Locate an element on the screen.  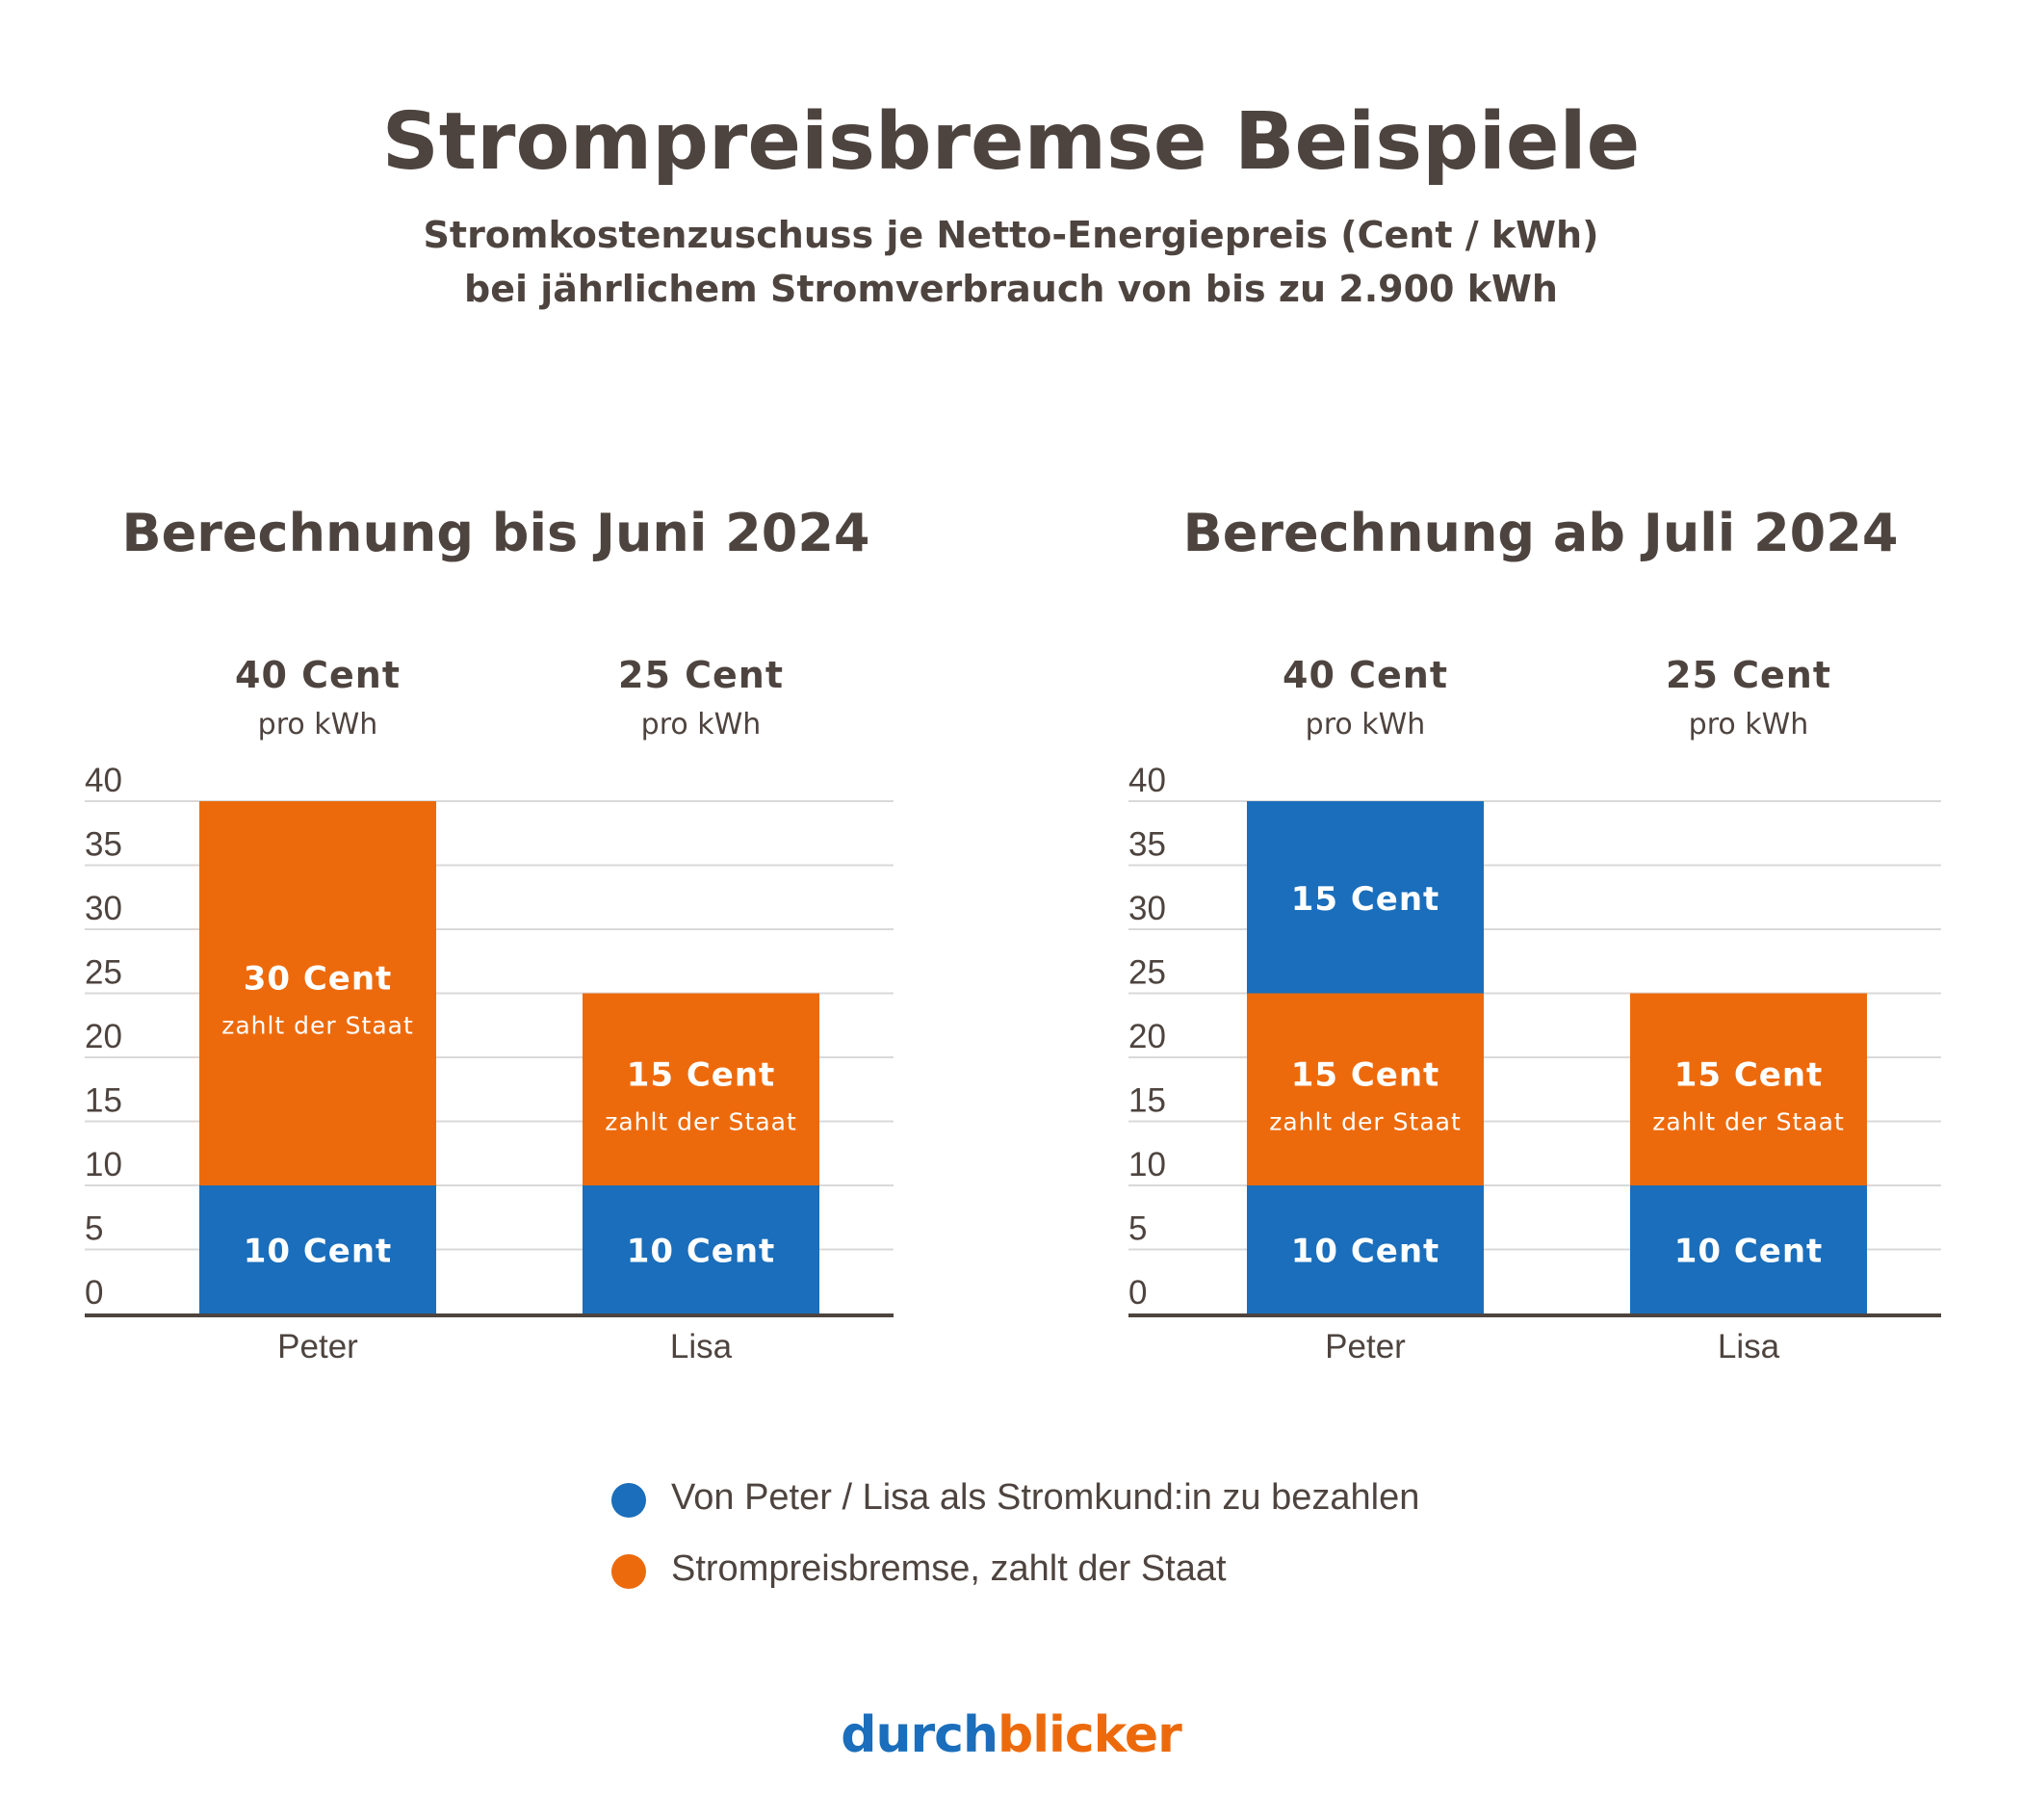
y-tick-label-1-4: 20 is located at coordinates (1147, 1036).